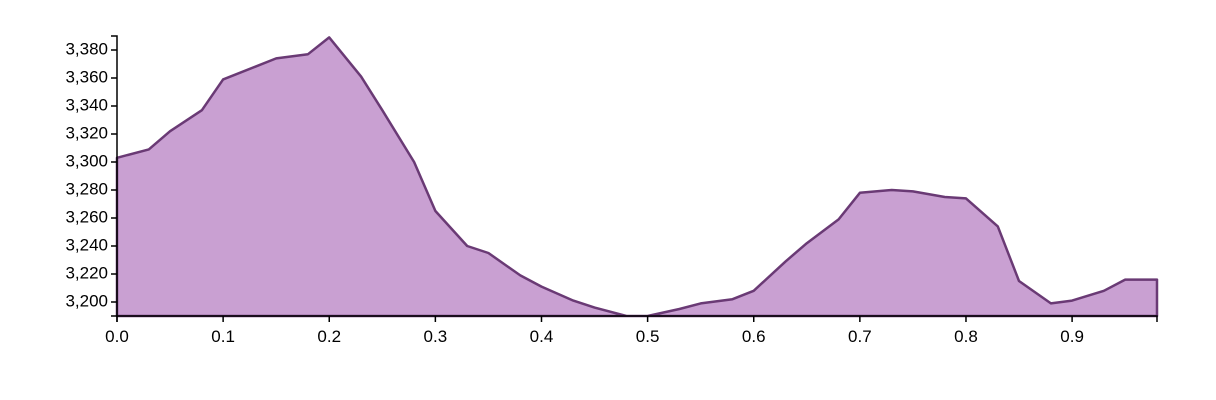  I want to click on x-tick-label: 0.8, so click(966, 336).